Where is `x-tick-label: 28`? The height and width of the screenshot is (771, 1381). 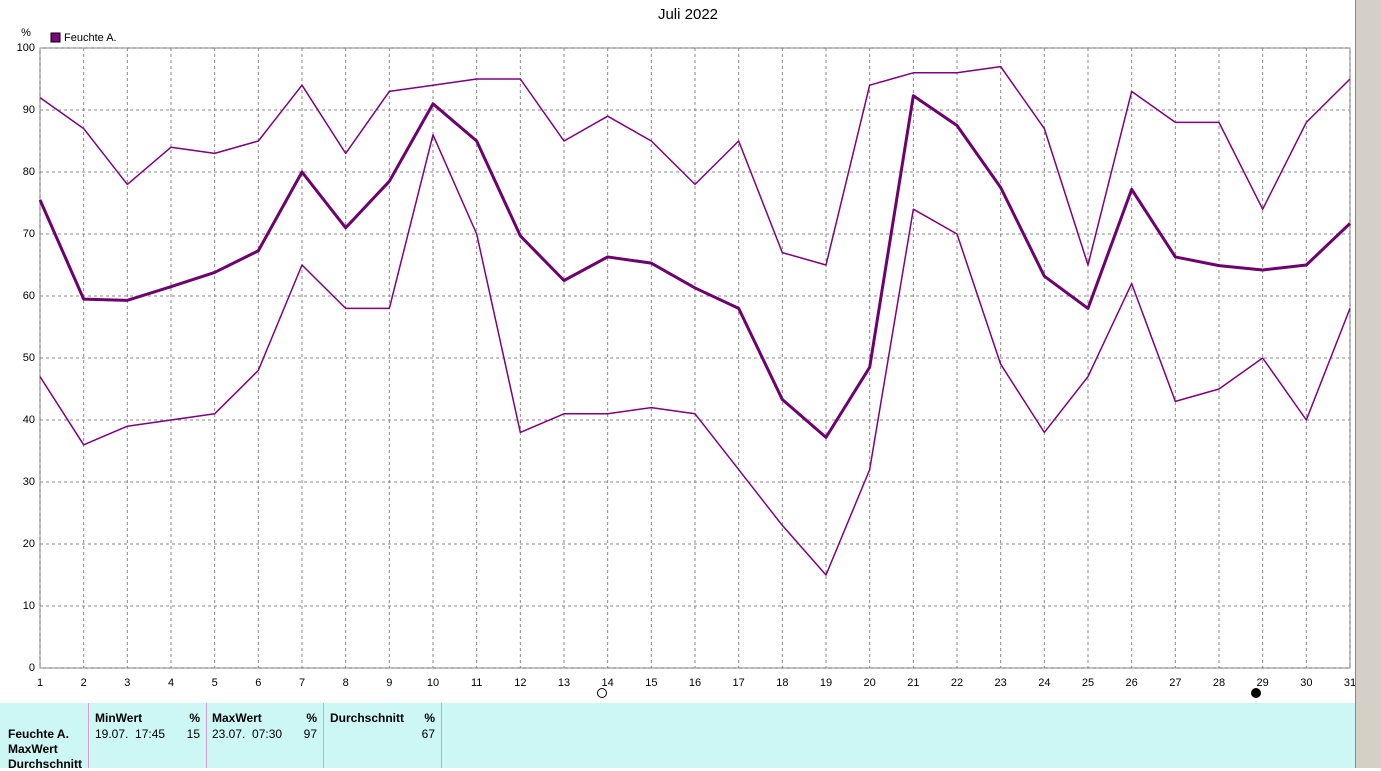 x-tick-label: 28 is located at coordinates (1219, 683).